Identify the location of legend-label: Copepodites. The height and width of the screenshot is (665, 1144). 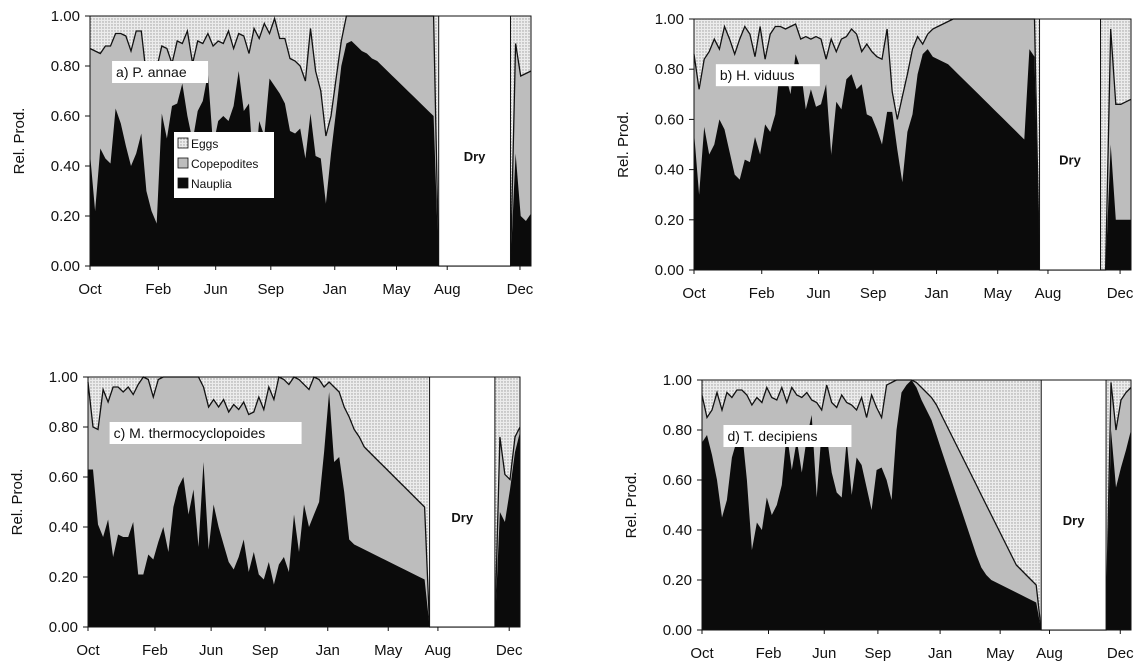
(224, 164).